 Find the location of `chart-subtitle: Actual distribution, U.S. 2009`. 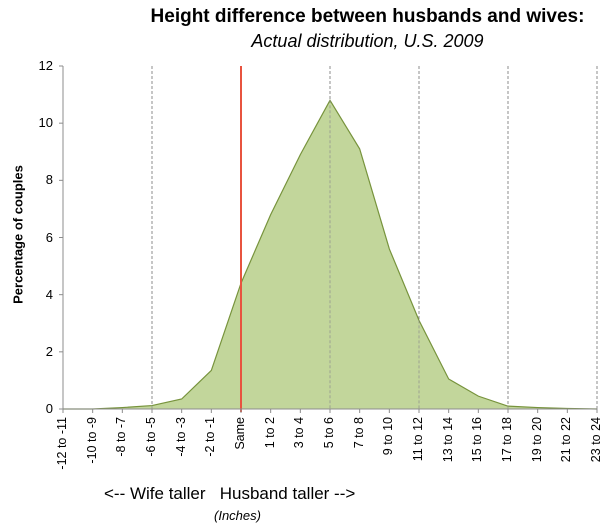

chart-subtitle: Actual distribution, U.S. 2009 is located at coordinates (367, 41).